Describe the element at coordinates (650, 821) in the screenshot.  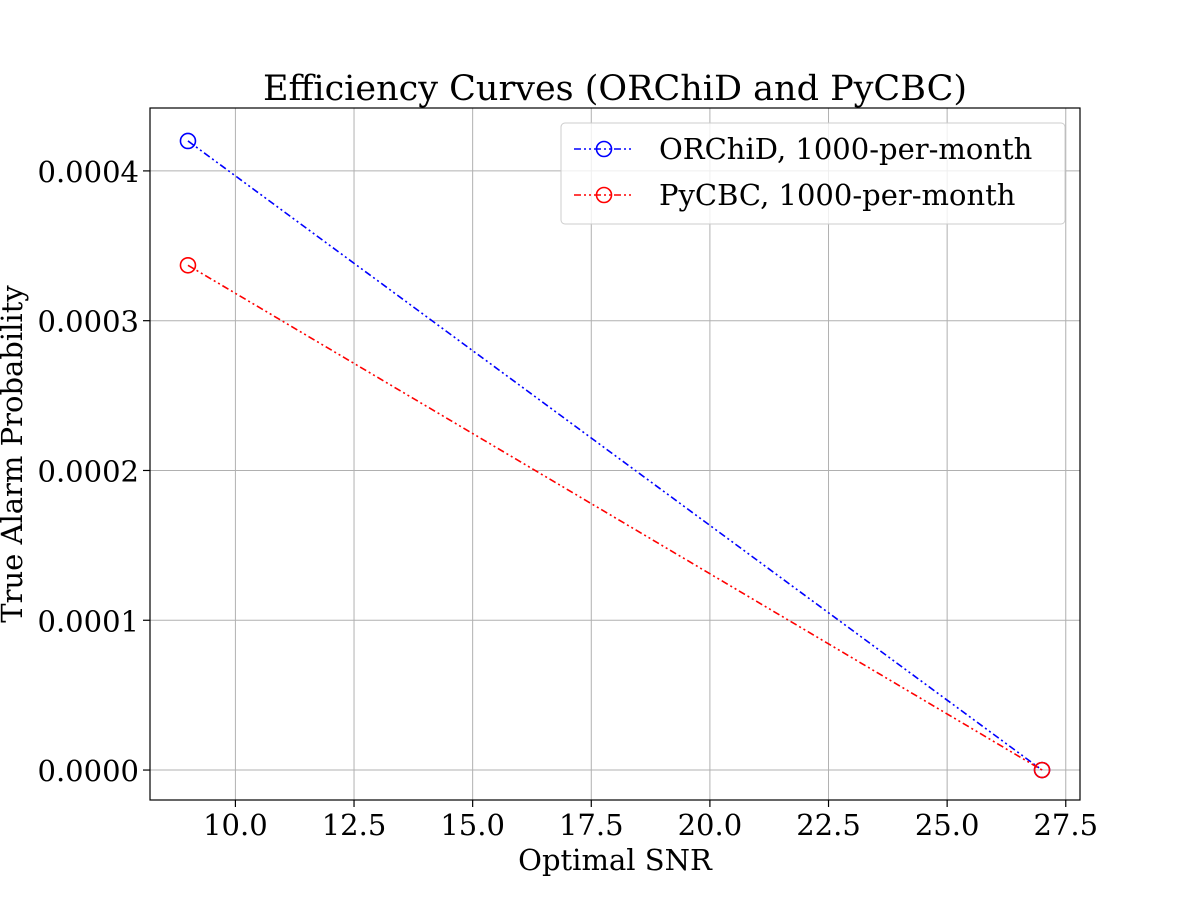
I see `x-axis-ticks: 10.0 12.5 15.0 17.5 20.0 22.5 25.0 27.5` at that location.